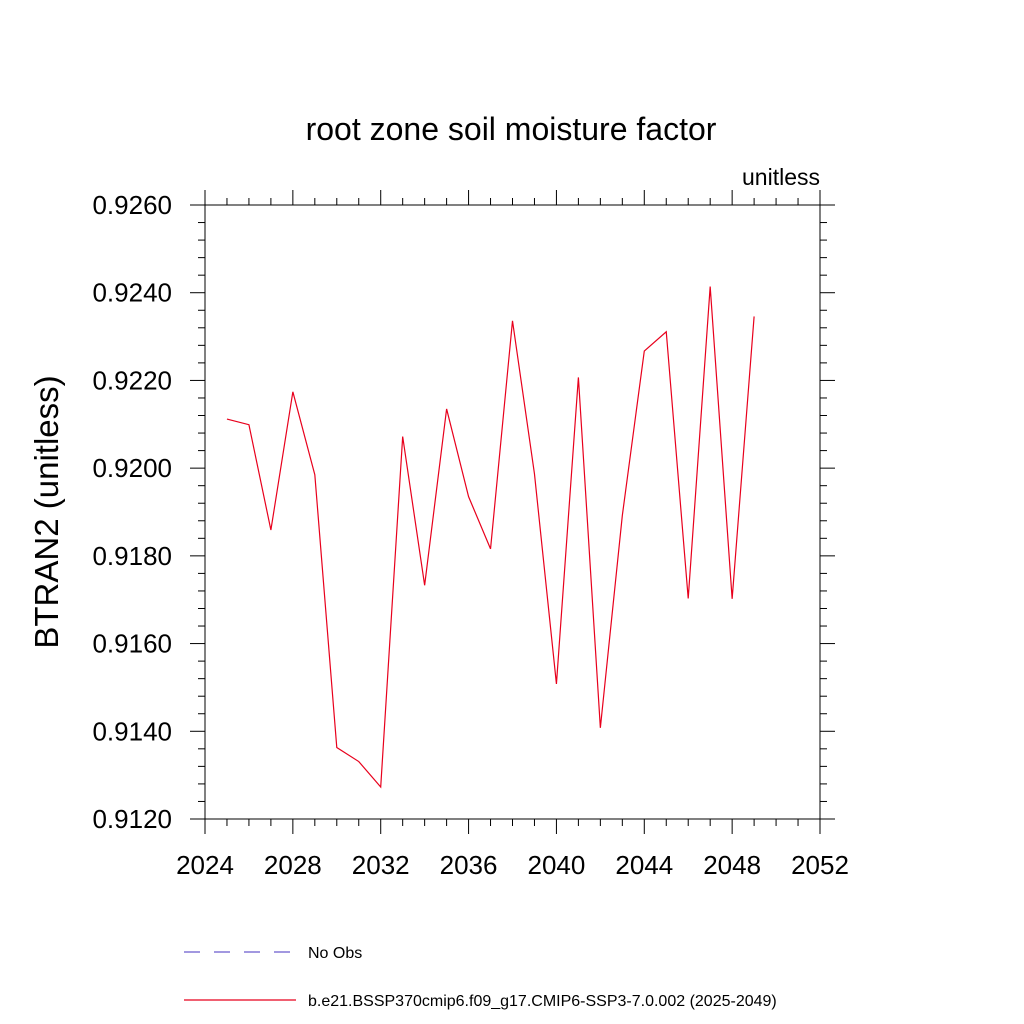 The width and height of the screenshot is (1024, 1024). Describe the element at coordinates (132, 644) in the screenshot. I see `y-tick-label: 0.9160` at that location.